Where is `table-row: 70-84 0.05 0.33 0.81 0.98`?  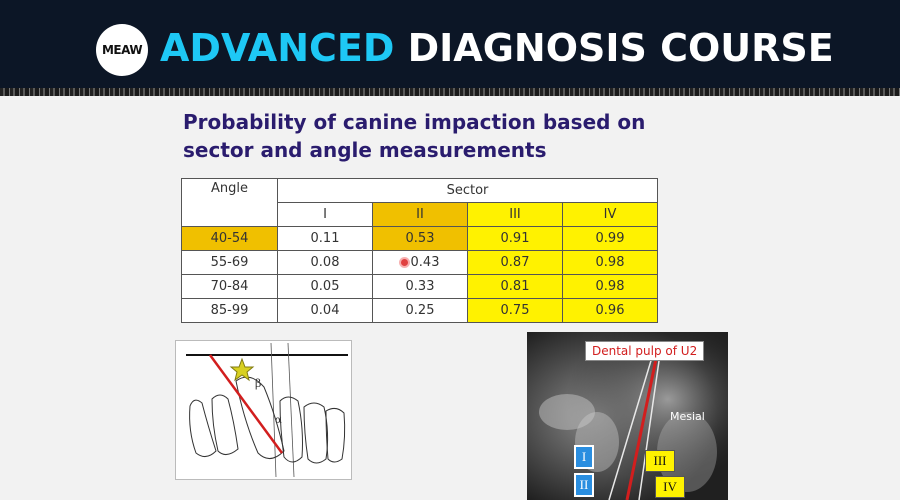 table-row: 70-84 0.05 0.33 0.81 0.98 is located at coordinates (419, 286).